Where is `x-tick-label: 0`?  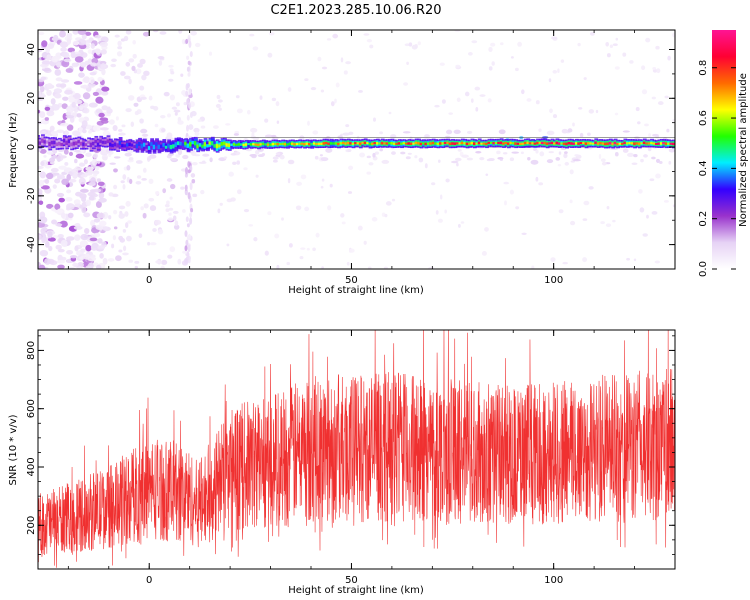
x-tick-label: 0 is located at coordinates (149, 280).